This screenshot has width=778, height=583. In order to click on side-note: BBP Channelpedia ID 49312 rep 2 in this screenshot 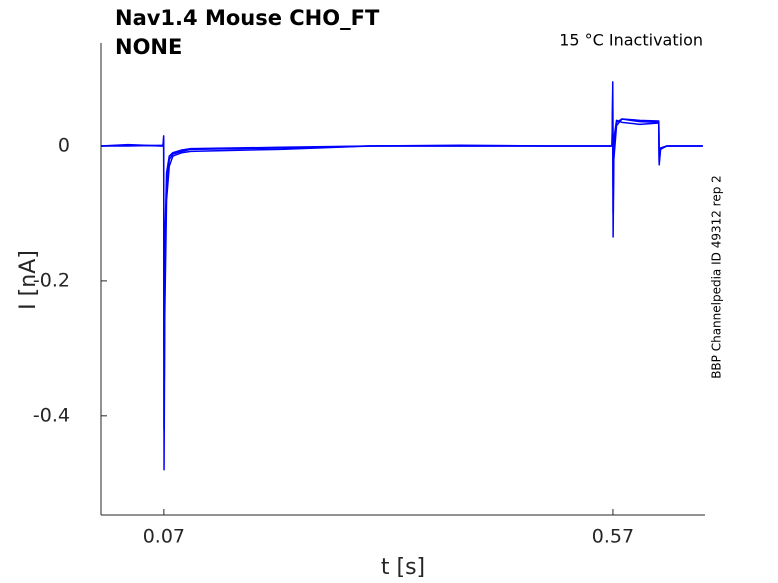, I will do `click(717, 277)`.